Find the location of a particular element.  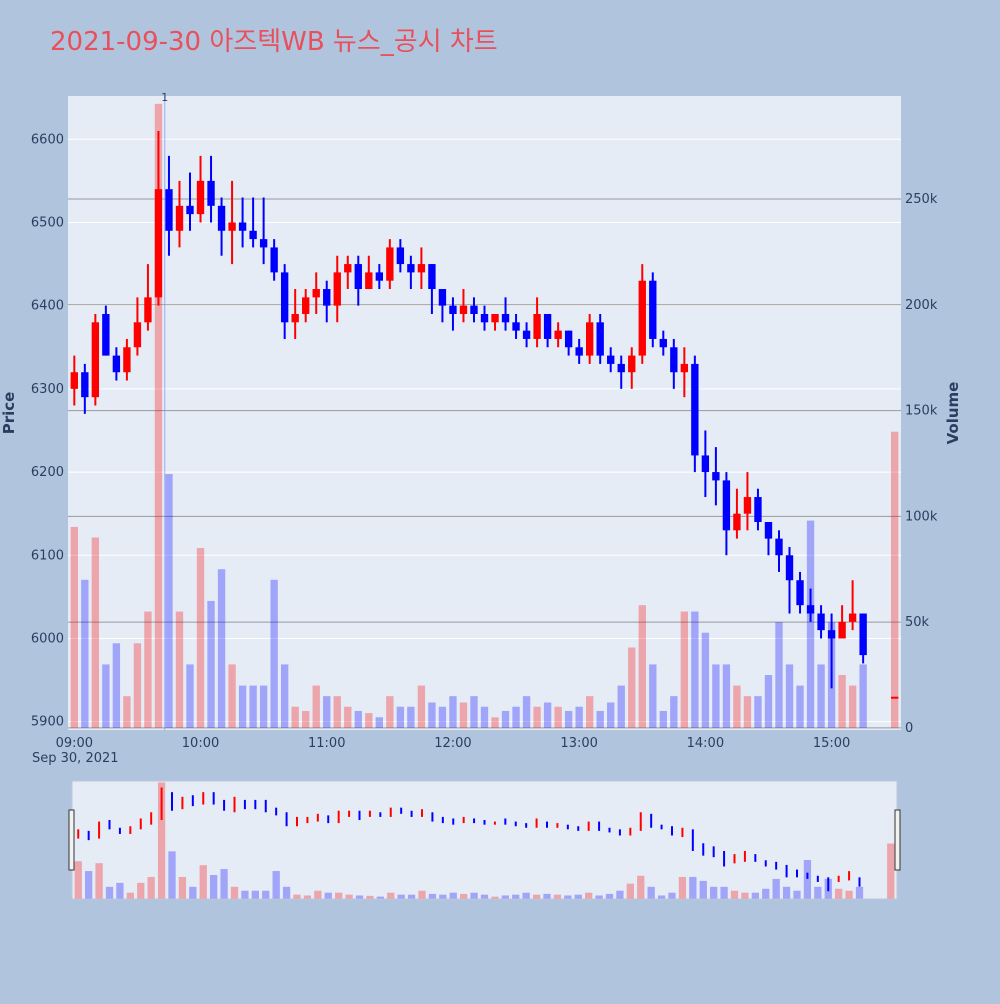

x-tick-label: 15:00 is located at coordinates (831, 743).